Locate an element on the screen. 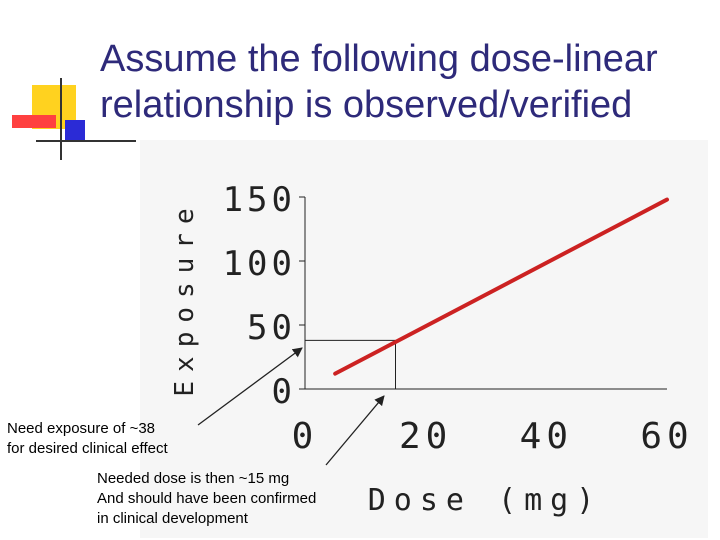 The height and width of the screenshot is (540, 720). deco-red-bar is located at coordinates (34, 121).